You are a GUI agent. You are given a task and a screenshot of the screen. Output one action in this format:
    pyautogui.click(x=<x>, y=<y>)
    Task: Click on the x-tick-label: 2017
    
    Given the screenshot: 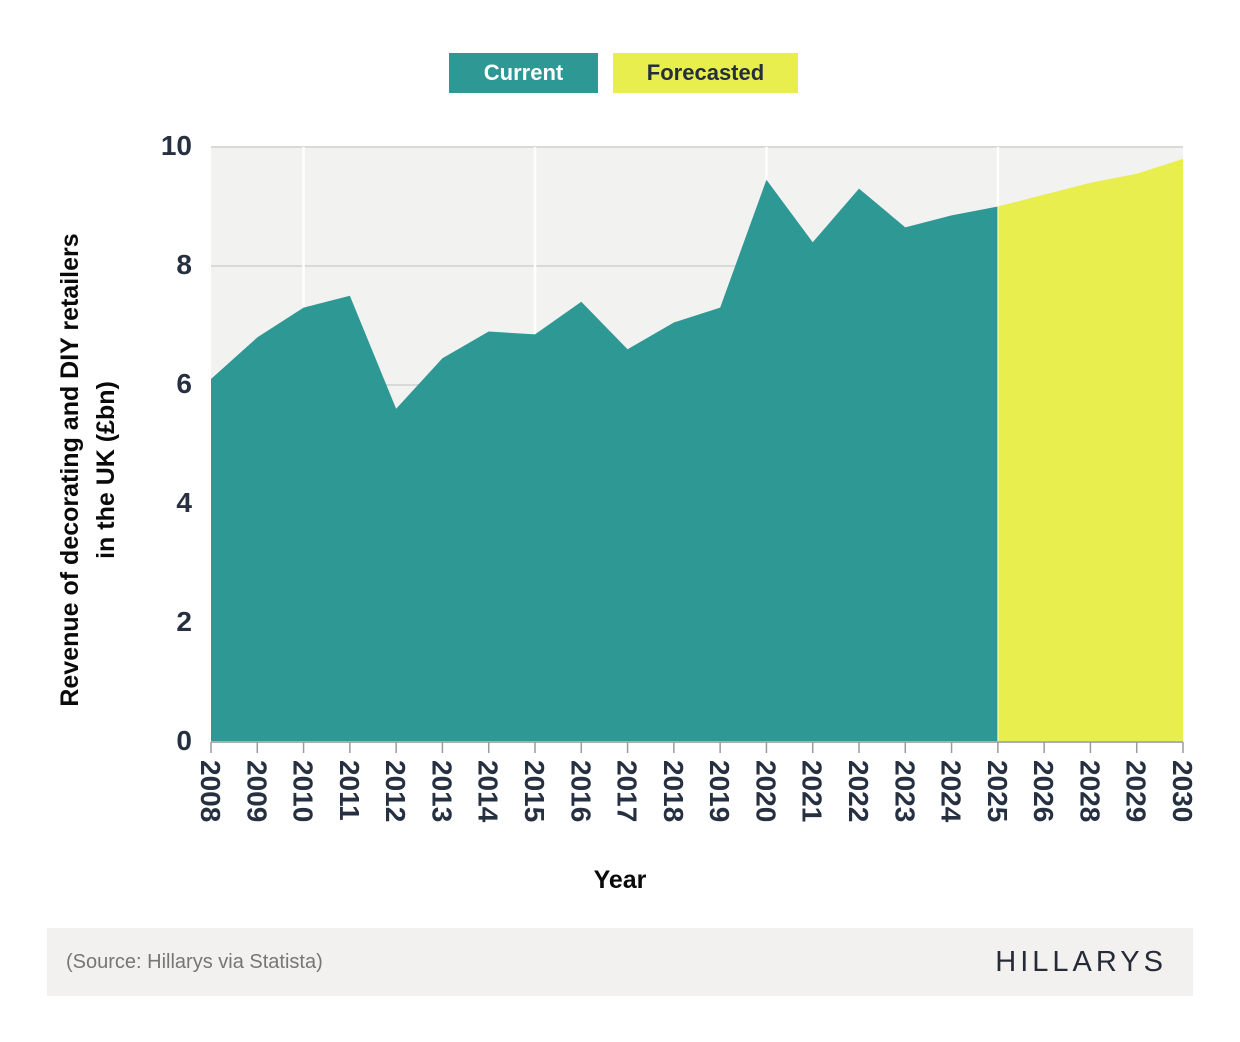 What is the action you would take?
    pyautogui.click(x=627, y=791)
    